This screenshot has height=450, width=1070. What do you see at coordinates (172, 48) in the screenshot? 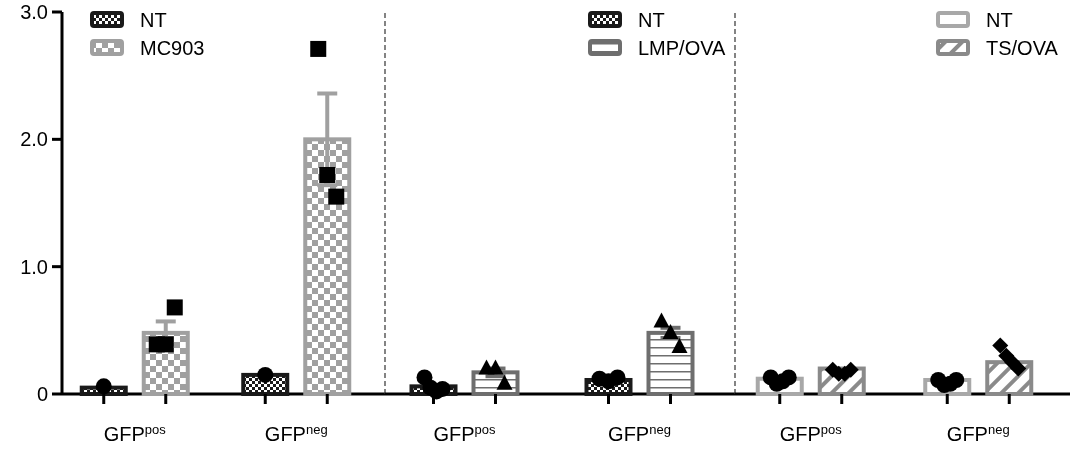
I see `legend-label: MC903` at bounding box center [172, 48].